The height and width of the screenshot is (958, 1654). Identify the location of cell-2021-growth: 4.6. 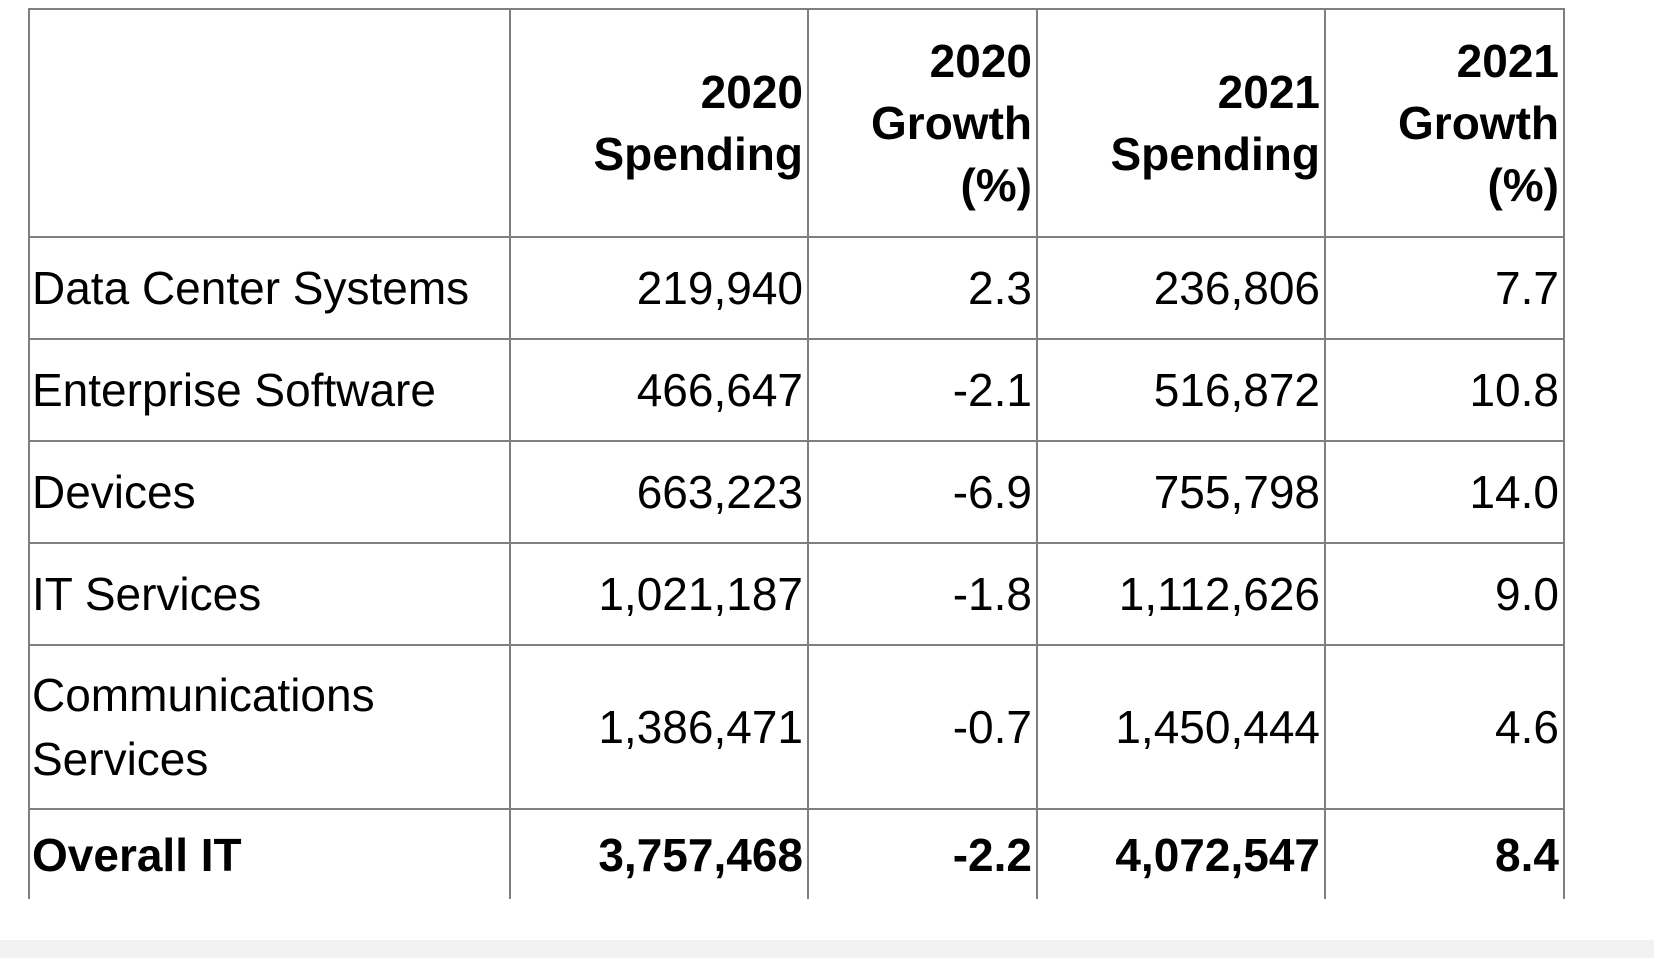
(1444, 727).